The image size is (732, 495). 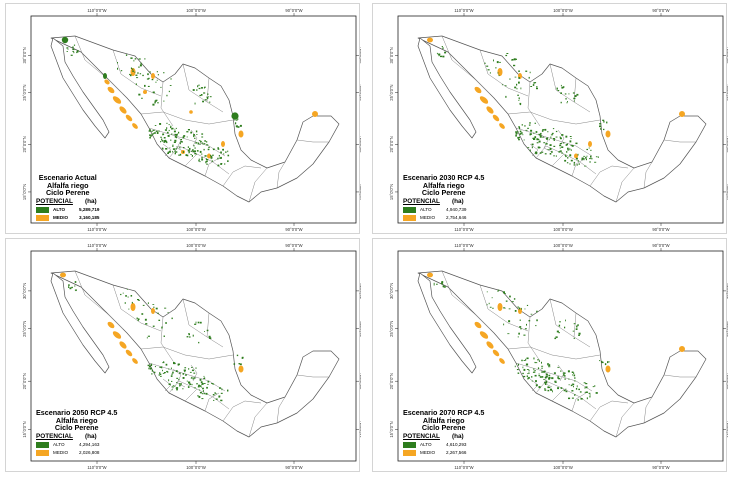 What do you see at coordinates (727, 429) in the screenshot?
I see `latitude-label-right: 15°0'0"N` at bounding box center [727, 429].